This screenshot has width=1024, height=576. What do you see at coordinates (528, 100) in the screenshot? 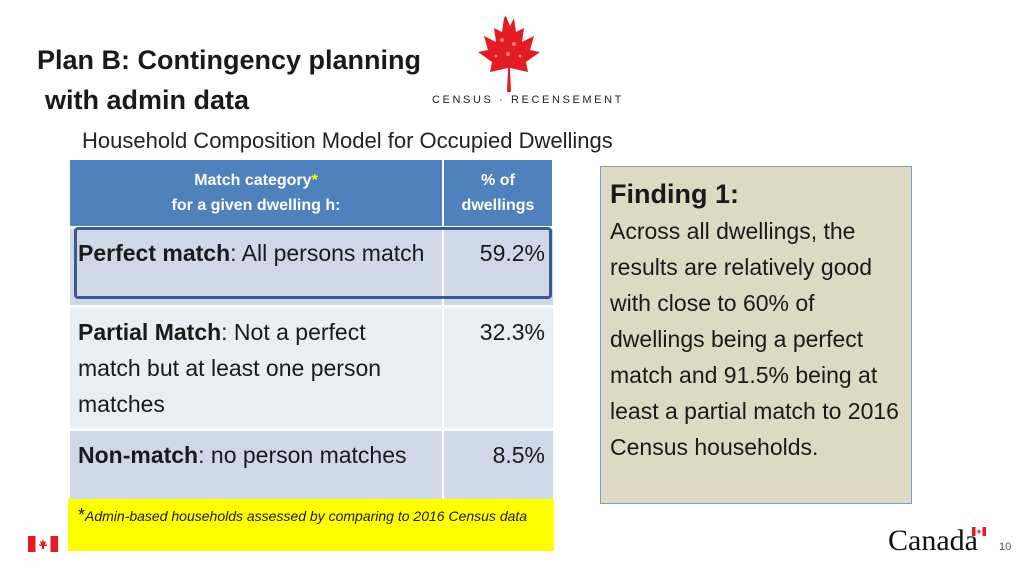
I see `census-logo-text: CENSUS · RECENSEMENT` at bounding box center [528, 100].